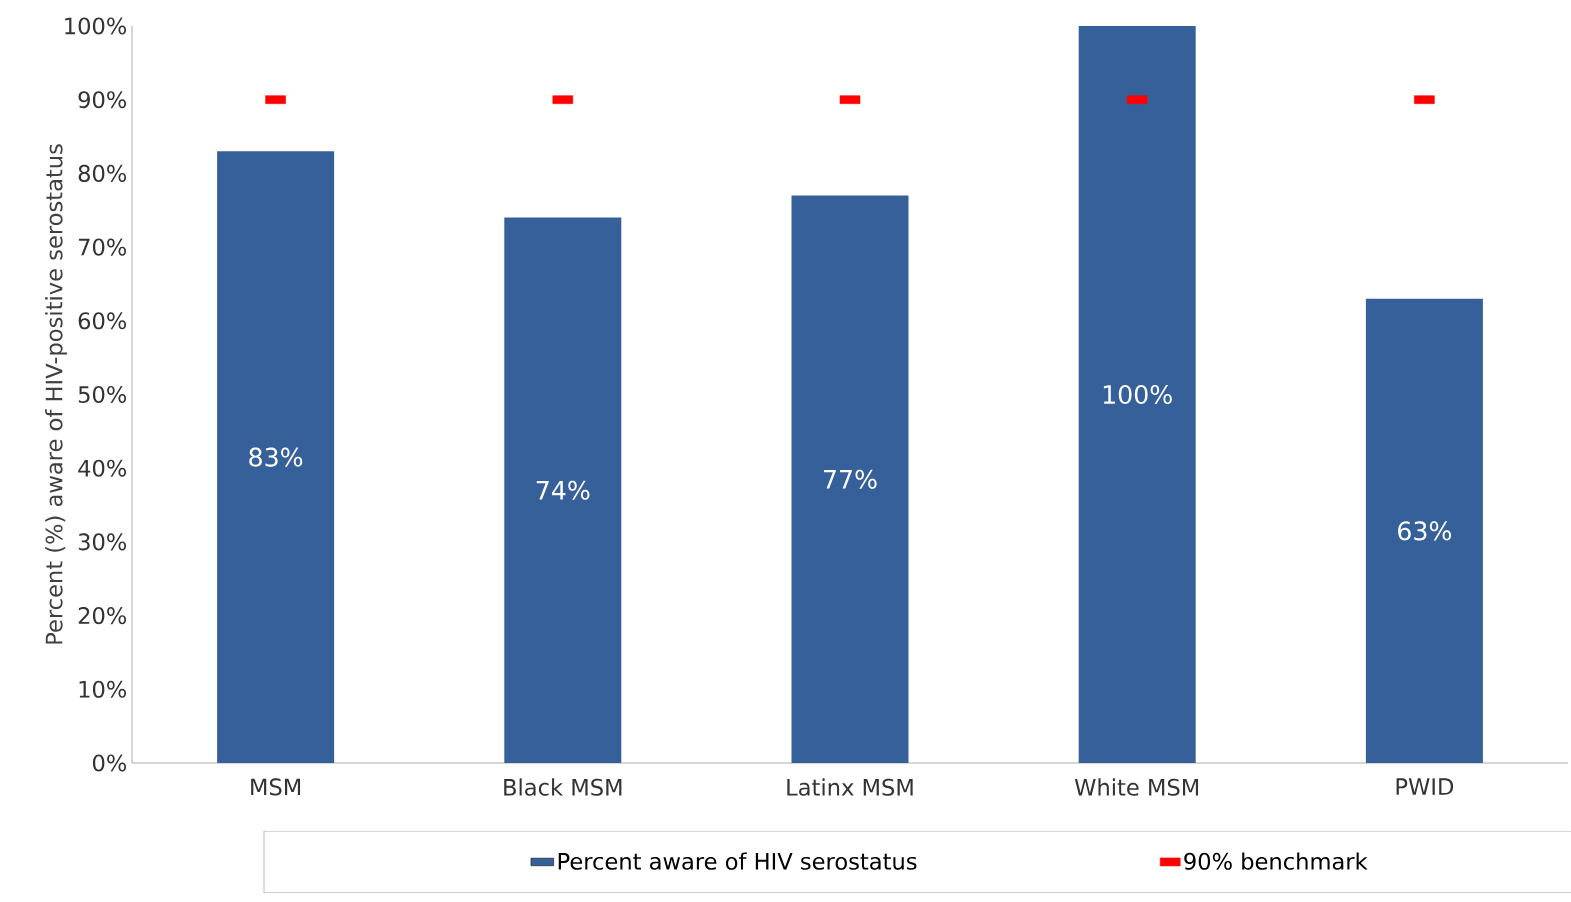  Describe the element at coordinates (96, 26) in the screenshot. I see `y-tick-label: 100%` at that location.